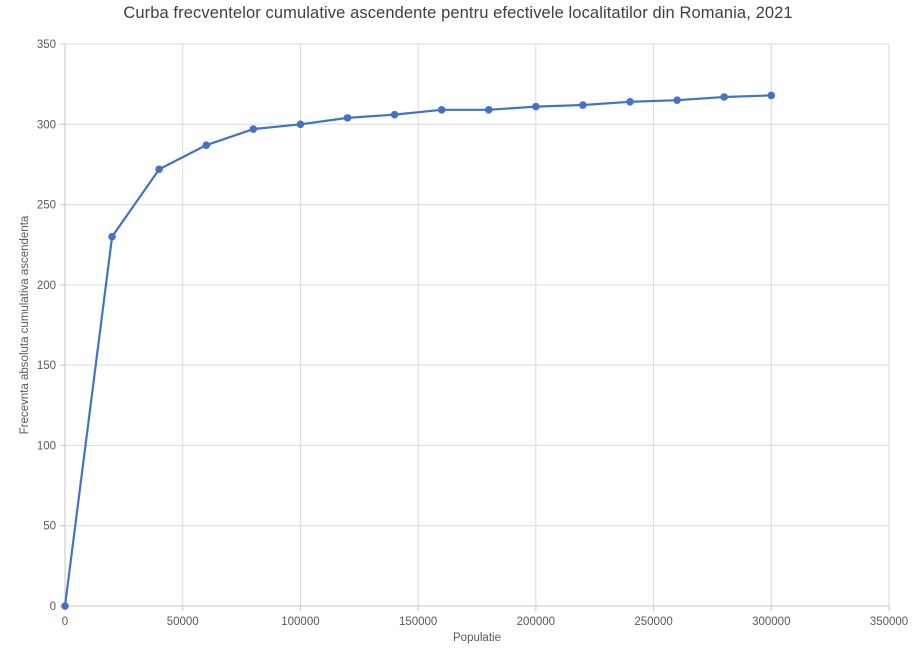 This screenshot has width=916, height=655. I want to click on x-tick-label: 150000, so click(418, 622).